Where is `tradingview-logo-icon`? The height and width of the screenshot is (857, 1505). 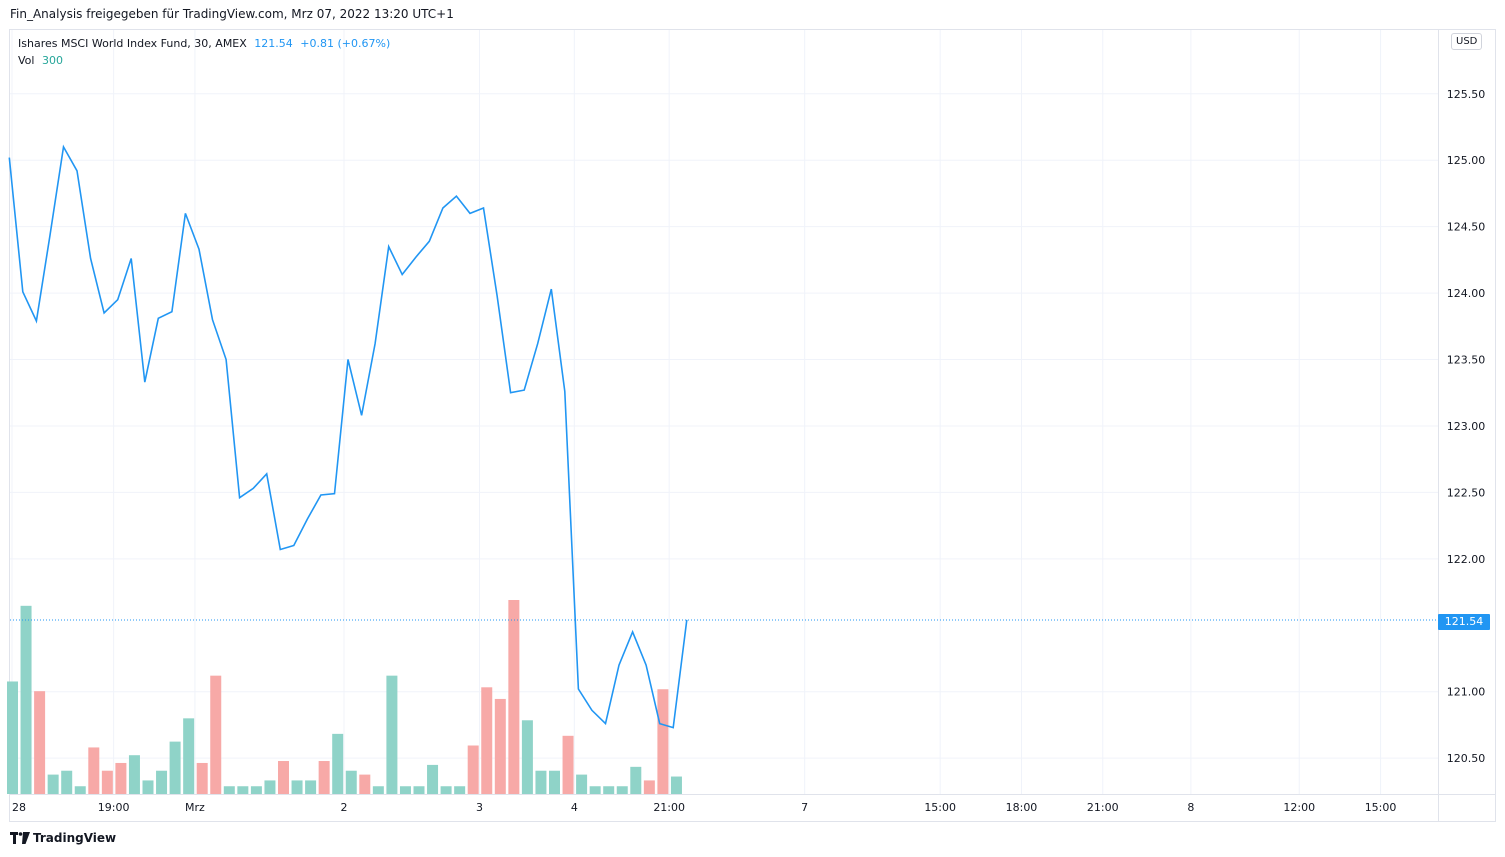
tradingview-logo-icon is located at coordinates (20, 838).